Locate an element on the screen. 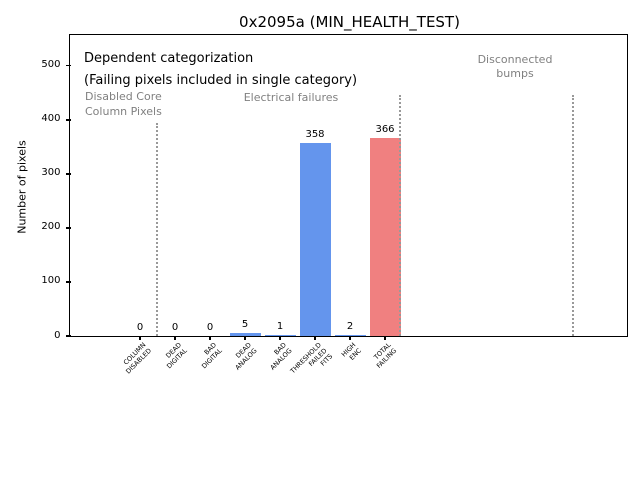  bar-dead-analog is located at coordinates (245, 334).